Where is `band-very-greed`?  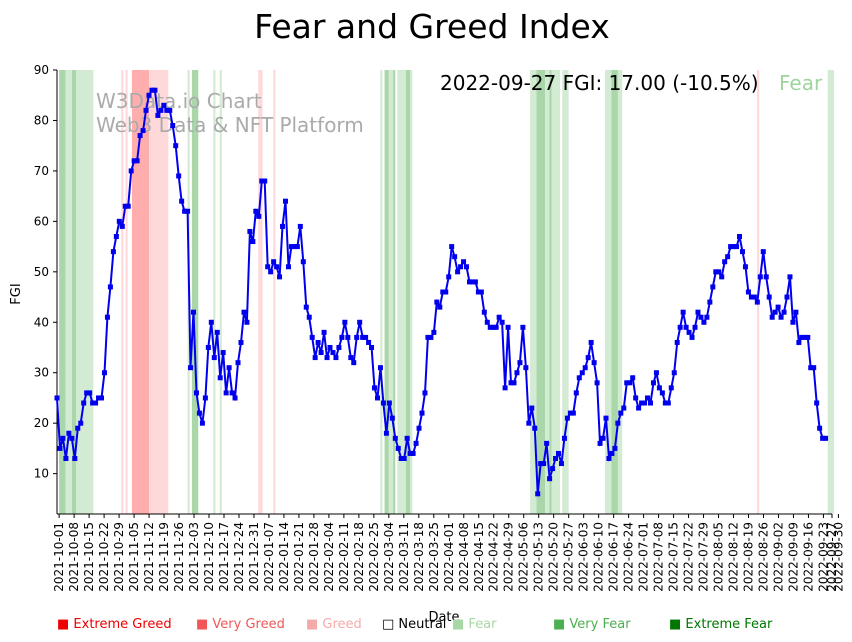 band-very-greed is located at coordinates (136, 292).